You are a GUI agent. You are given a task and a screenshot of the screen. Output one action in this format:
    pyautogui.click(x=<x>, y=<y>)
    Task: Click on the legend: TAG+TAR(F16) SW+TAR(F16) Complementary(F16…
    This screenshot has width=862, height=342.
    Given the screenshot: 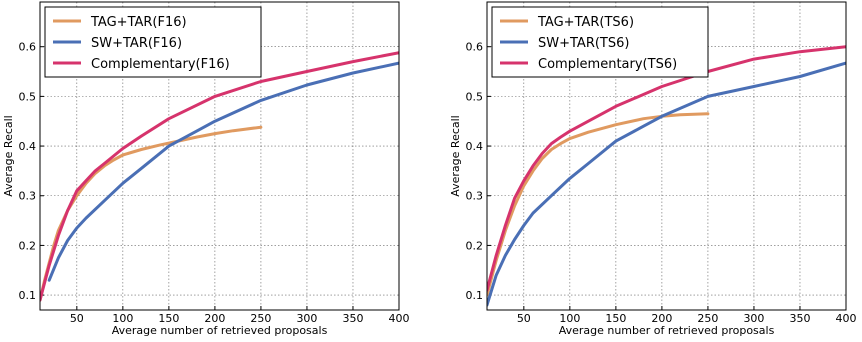 What is the action you would take?
    pyautogui.click(x=153, y=42)
    